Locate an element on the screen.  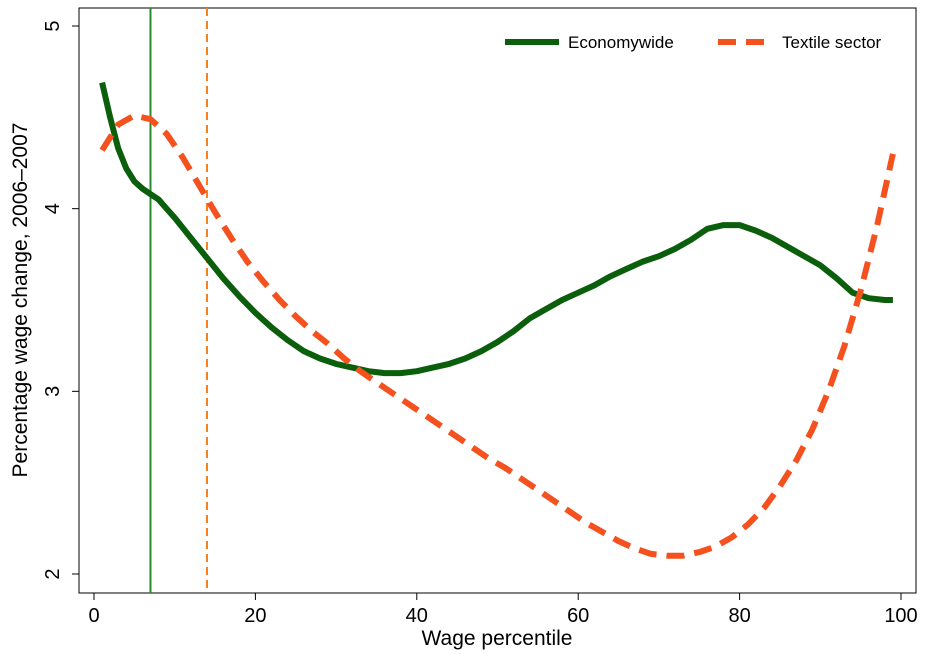
y-tick-label-3: 5 is located at coordinates (53, 25).